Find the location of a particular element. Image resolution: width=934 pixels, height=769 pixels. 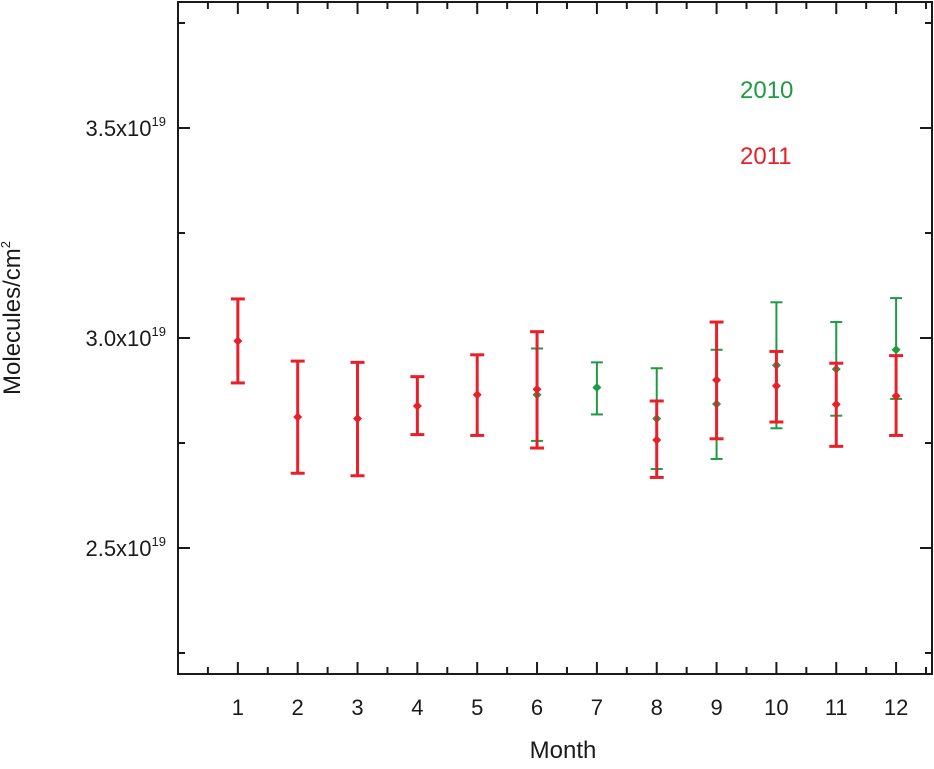

x-tick-label: 7 is located at coordinates (597, 707).